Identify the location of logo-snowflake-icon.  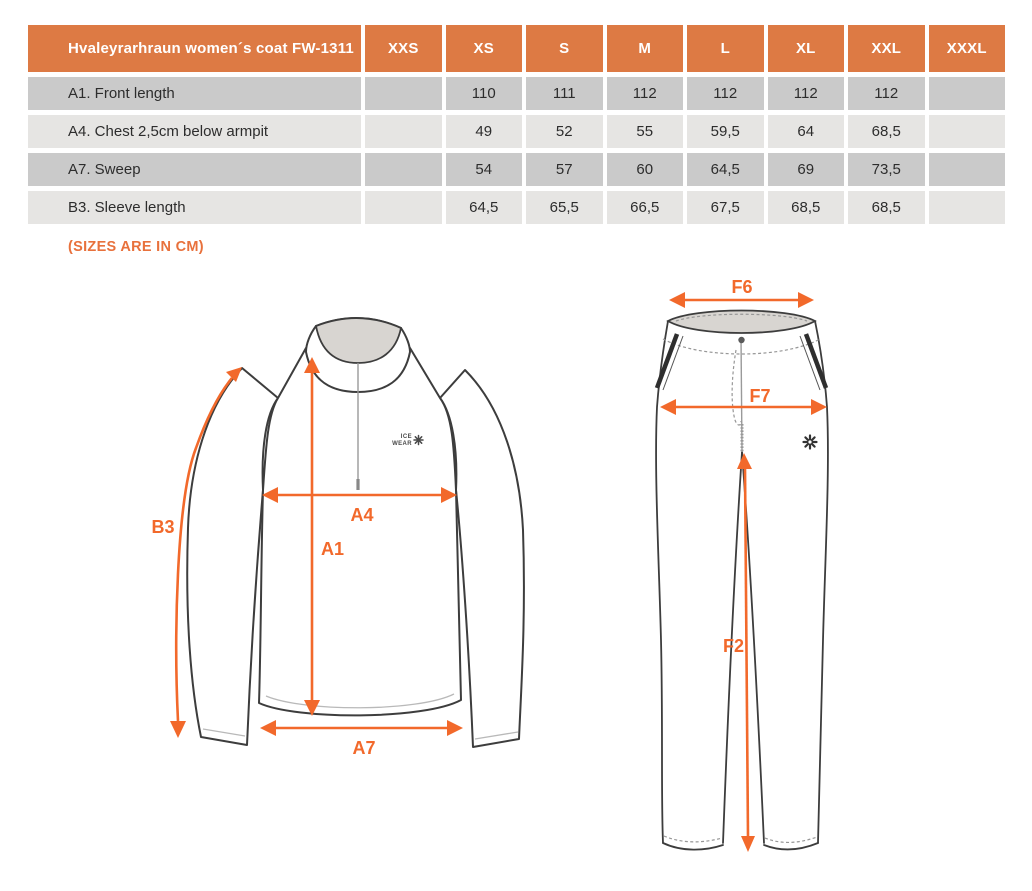
(418, 440).